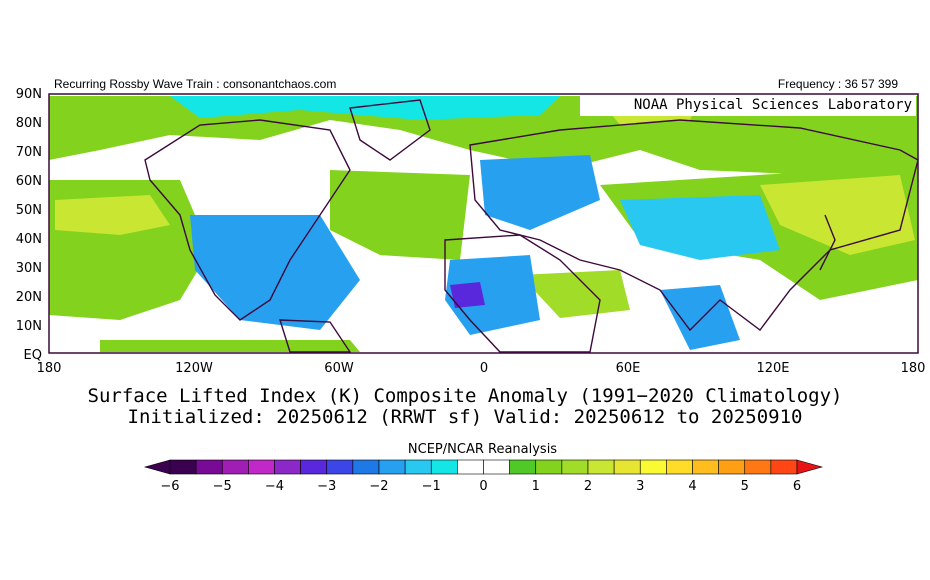  What do you see at coordinates (29, 152) in the screenshot?
I see `lat-label: 70N` at bounding box center [29, 152].